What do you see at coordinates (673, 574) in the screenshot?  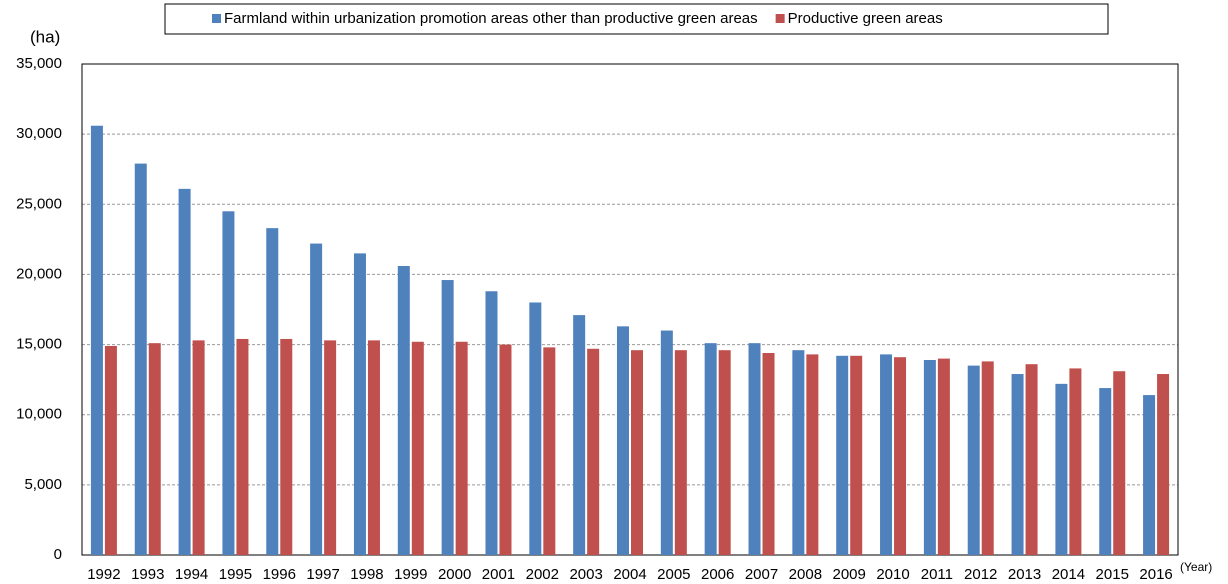 I see `x-tick-label: 2005` at bounding box center [673, 574].